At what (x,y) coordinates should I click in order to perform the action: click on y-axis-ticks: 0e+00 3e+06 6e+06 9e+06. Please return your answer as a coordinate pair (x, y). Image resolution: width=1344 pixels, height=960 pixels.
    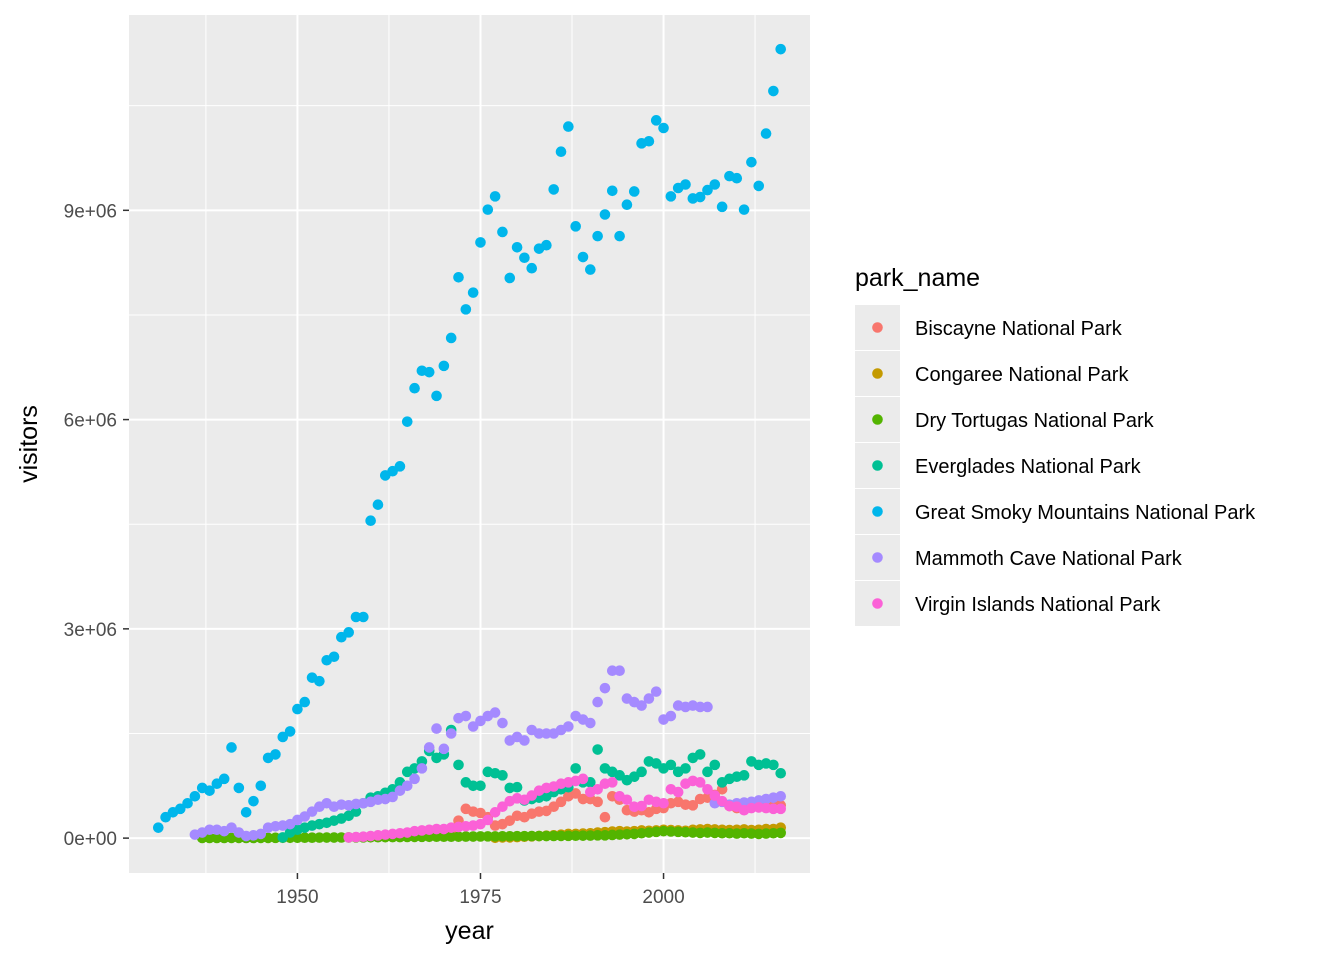
    Looking at the image, I should click on (96, 525).